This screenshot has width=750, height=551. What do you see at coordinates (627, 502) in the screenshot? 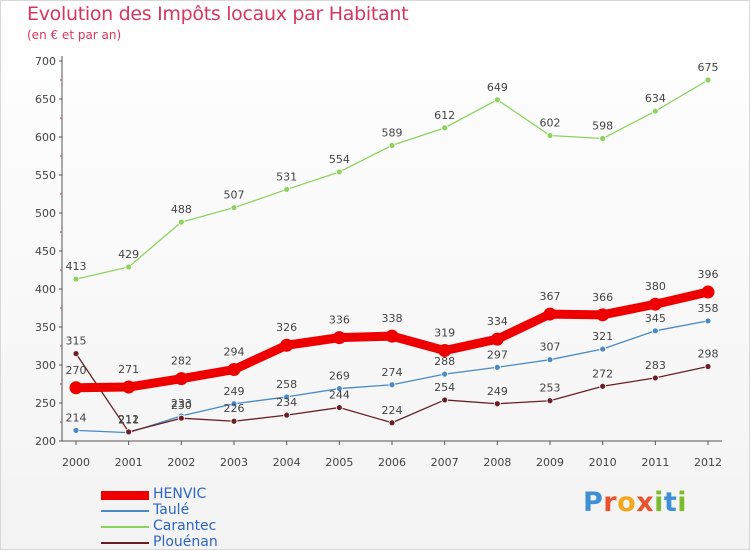
I see `logo-letter: o` at bounding box center [627, 502].